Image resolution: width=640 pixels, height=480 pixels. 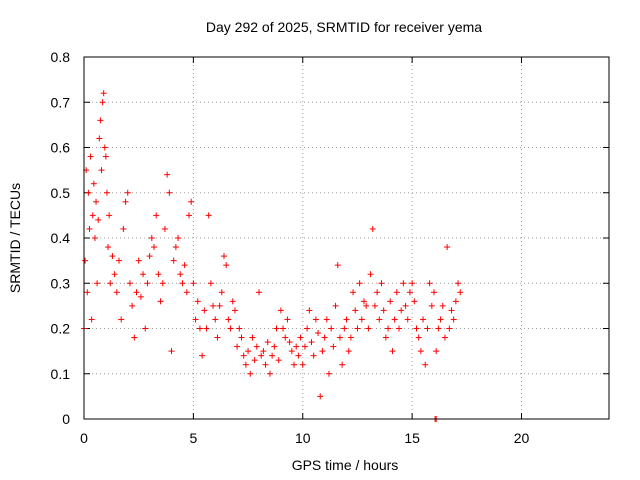 I want to click on x-tick-label: 5, so click(x=193, y=438).